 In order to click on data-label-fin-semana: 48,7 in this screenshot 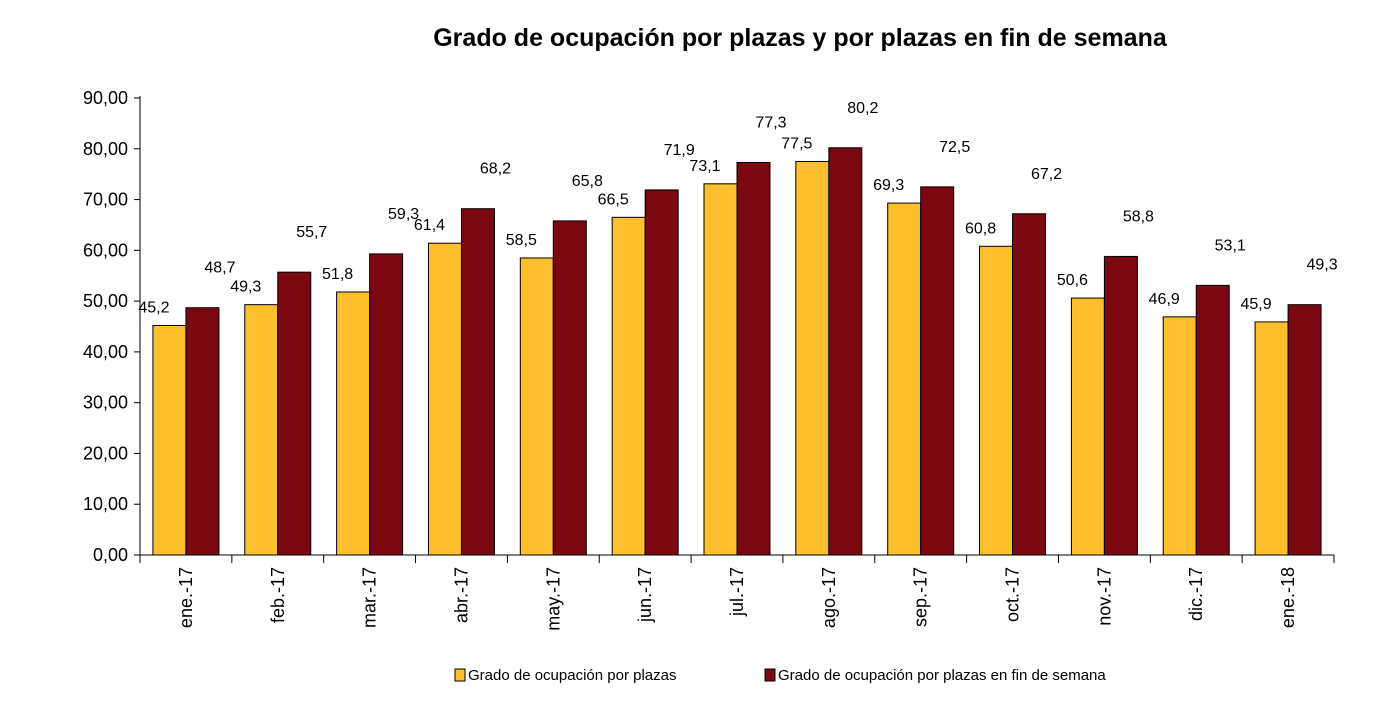, I will do `click(219, 268)`.